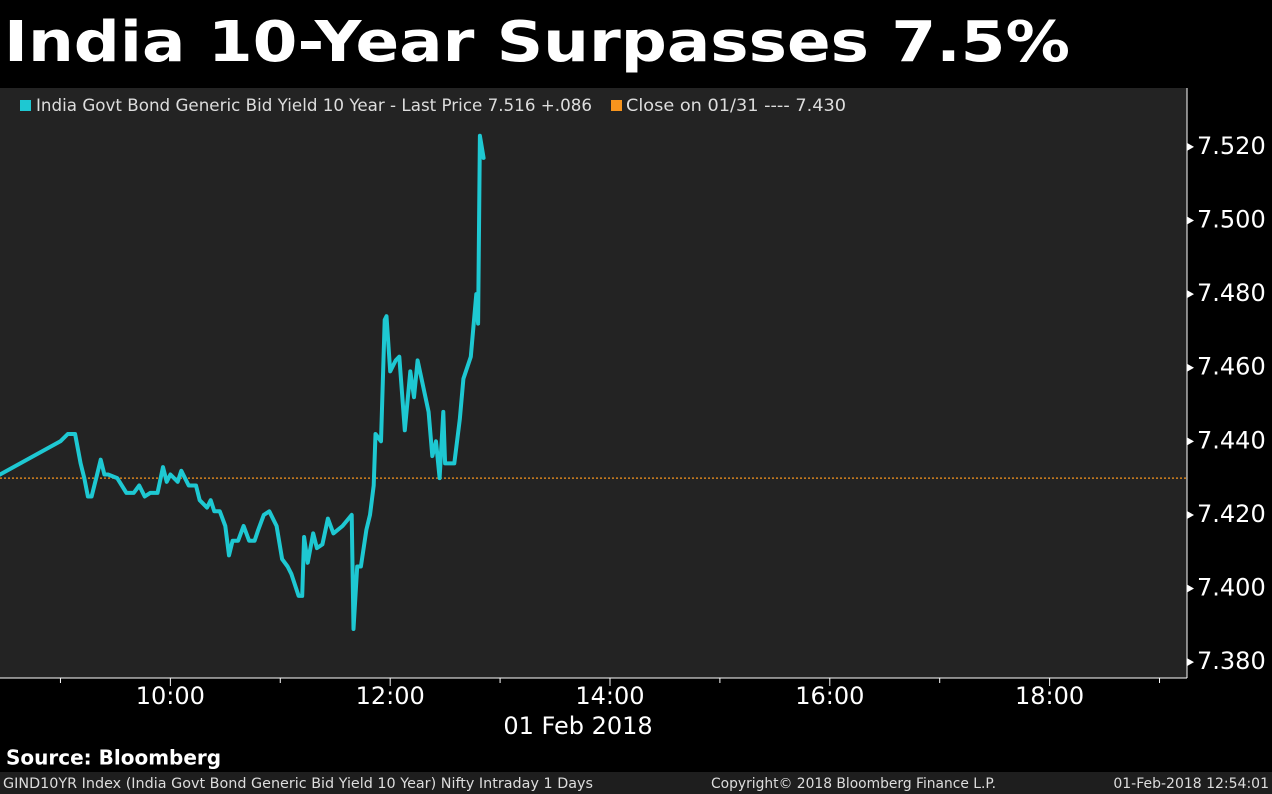 Image resolution: width=1272 pixels, height=794 pixels. Describe the element at coordinates (853, 784) in the screenshot. I see `footer-center: Copyright© 2018 Bloomberg Finance L.P.` at that location.